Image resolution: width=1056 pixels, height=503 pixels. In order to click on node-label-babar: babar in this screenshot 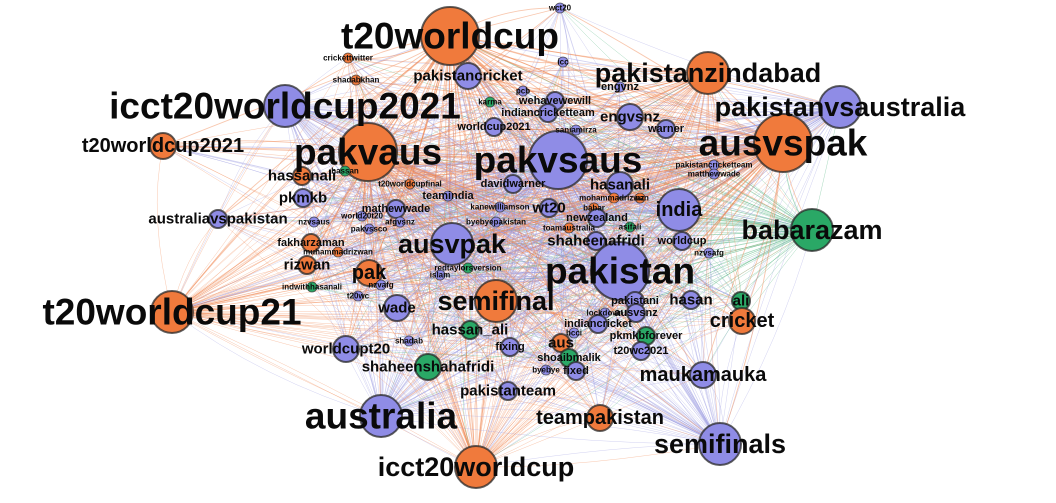, I will do `click(594, 208)`.